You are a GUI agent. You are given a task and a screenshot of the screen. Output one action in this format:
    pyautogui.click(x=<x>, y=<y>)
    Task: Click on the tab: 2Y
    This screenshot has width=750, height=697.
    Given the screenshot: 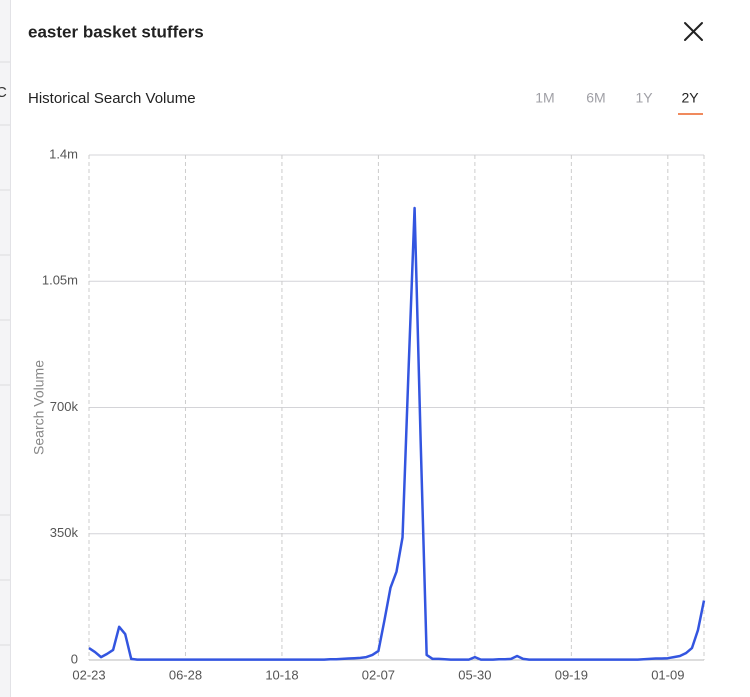 What is the action you would take?
    pyautogui.click(x=690, y=98)
    